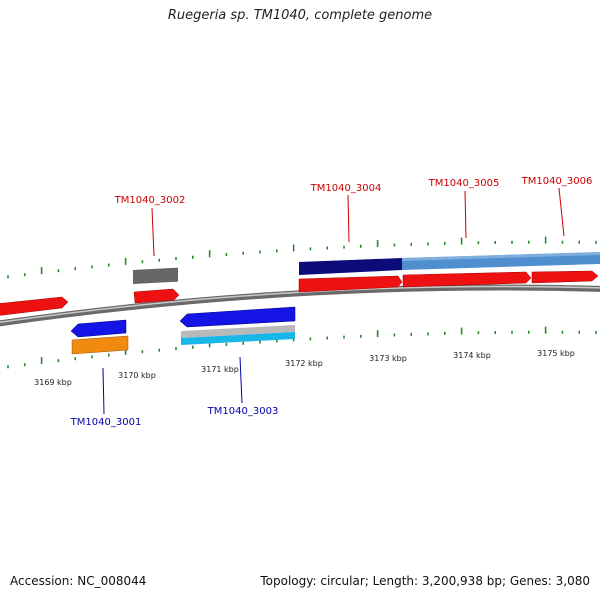  I want to click on kbp-label-3173: 3173 kbp, so click(388, 358).